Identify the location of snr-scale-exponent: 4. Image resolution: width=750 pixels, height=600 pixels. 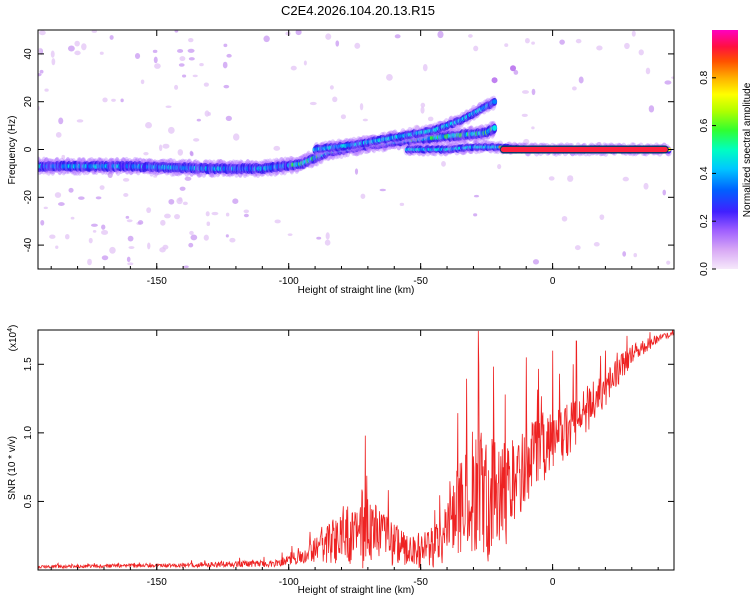
(10, 330).